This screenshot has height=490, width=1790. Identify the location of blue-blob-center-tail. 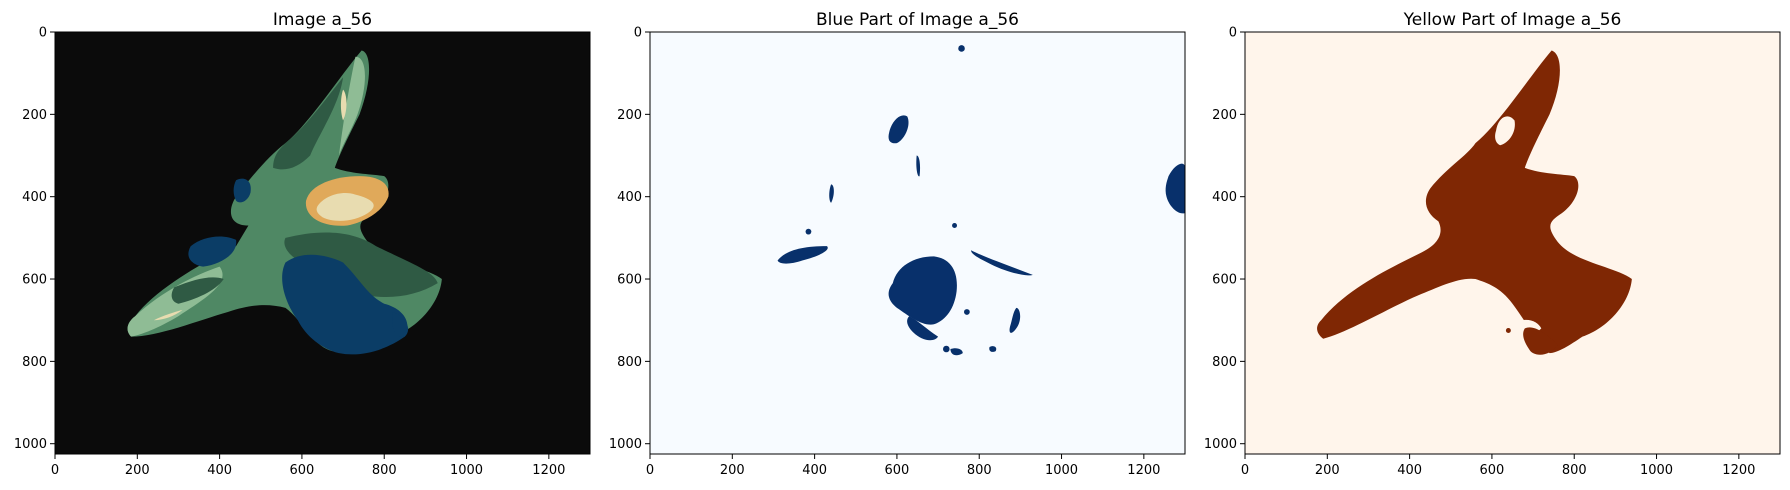
(923, 328).